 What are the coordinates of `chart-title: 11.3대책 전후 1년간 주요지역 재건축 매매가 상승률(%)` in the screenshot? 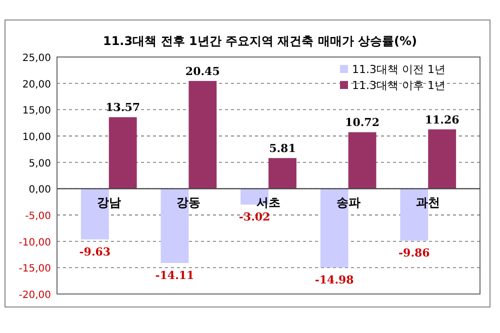 It's located at (260, 41).